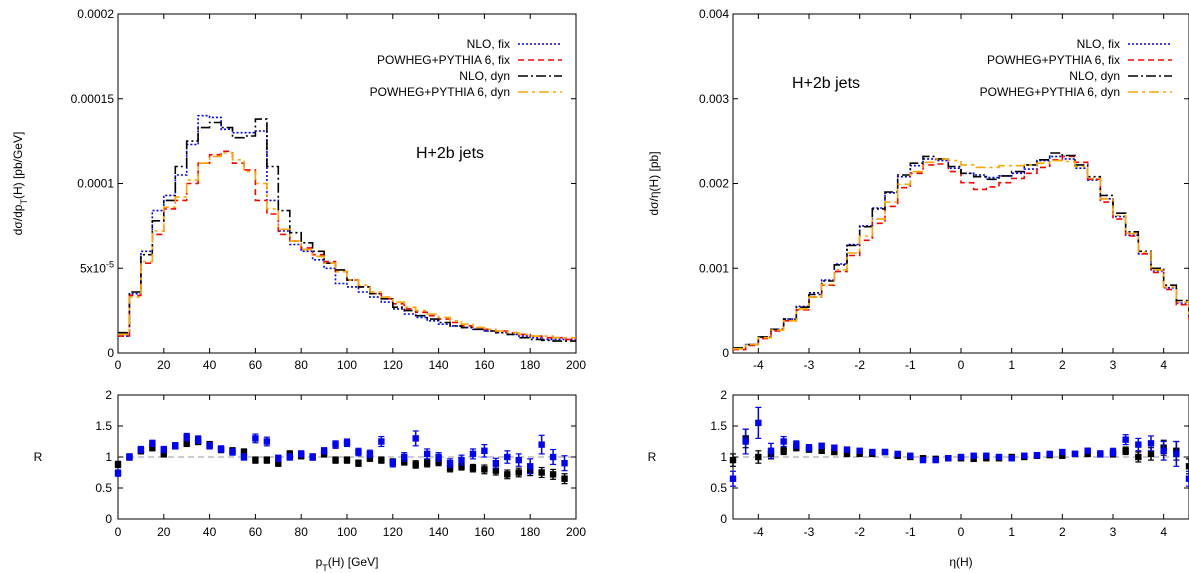 The height and width of the screenshot is (573, 1189). What do you see at coordinates (809, 365) in the screenshot?
I see `x-tick-label: -3` at bounding box center [809, 365].